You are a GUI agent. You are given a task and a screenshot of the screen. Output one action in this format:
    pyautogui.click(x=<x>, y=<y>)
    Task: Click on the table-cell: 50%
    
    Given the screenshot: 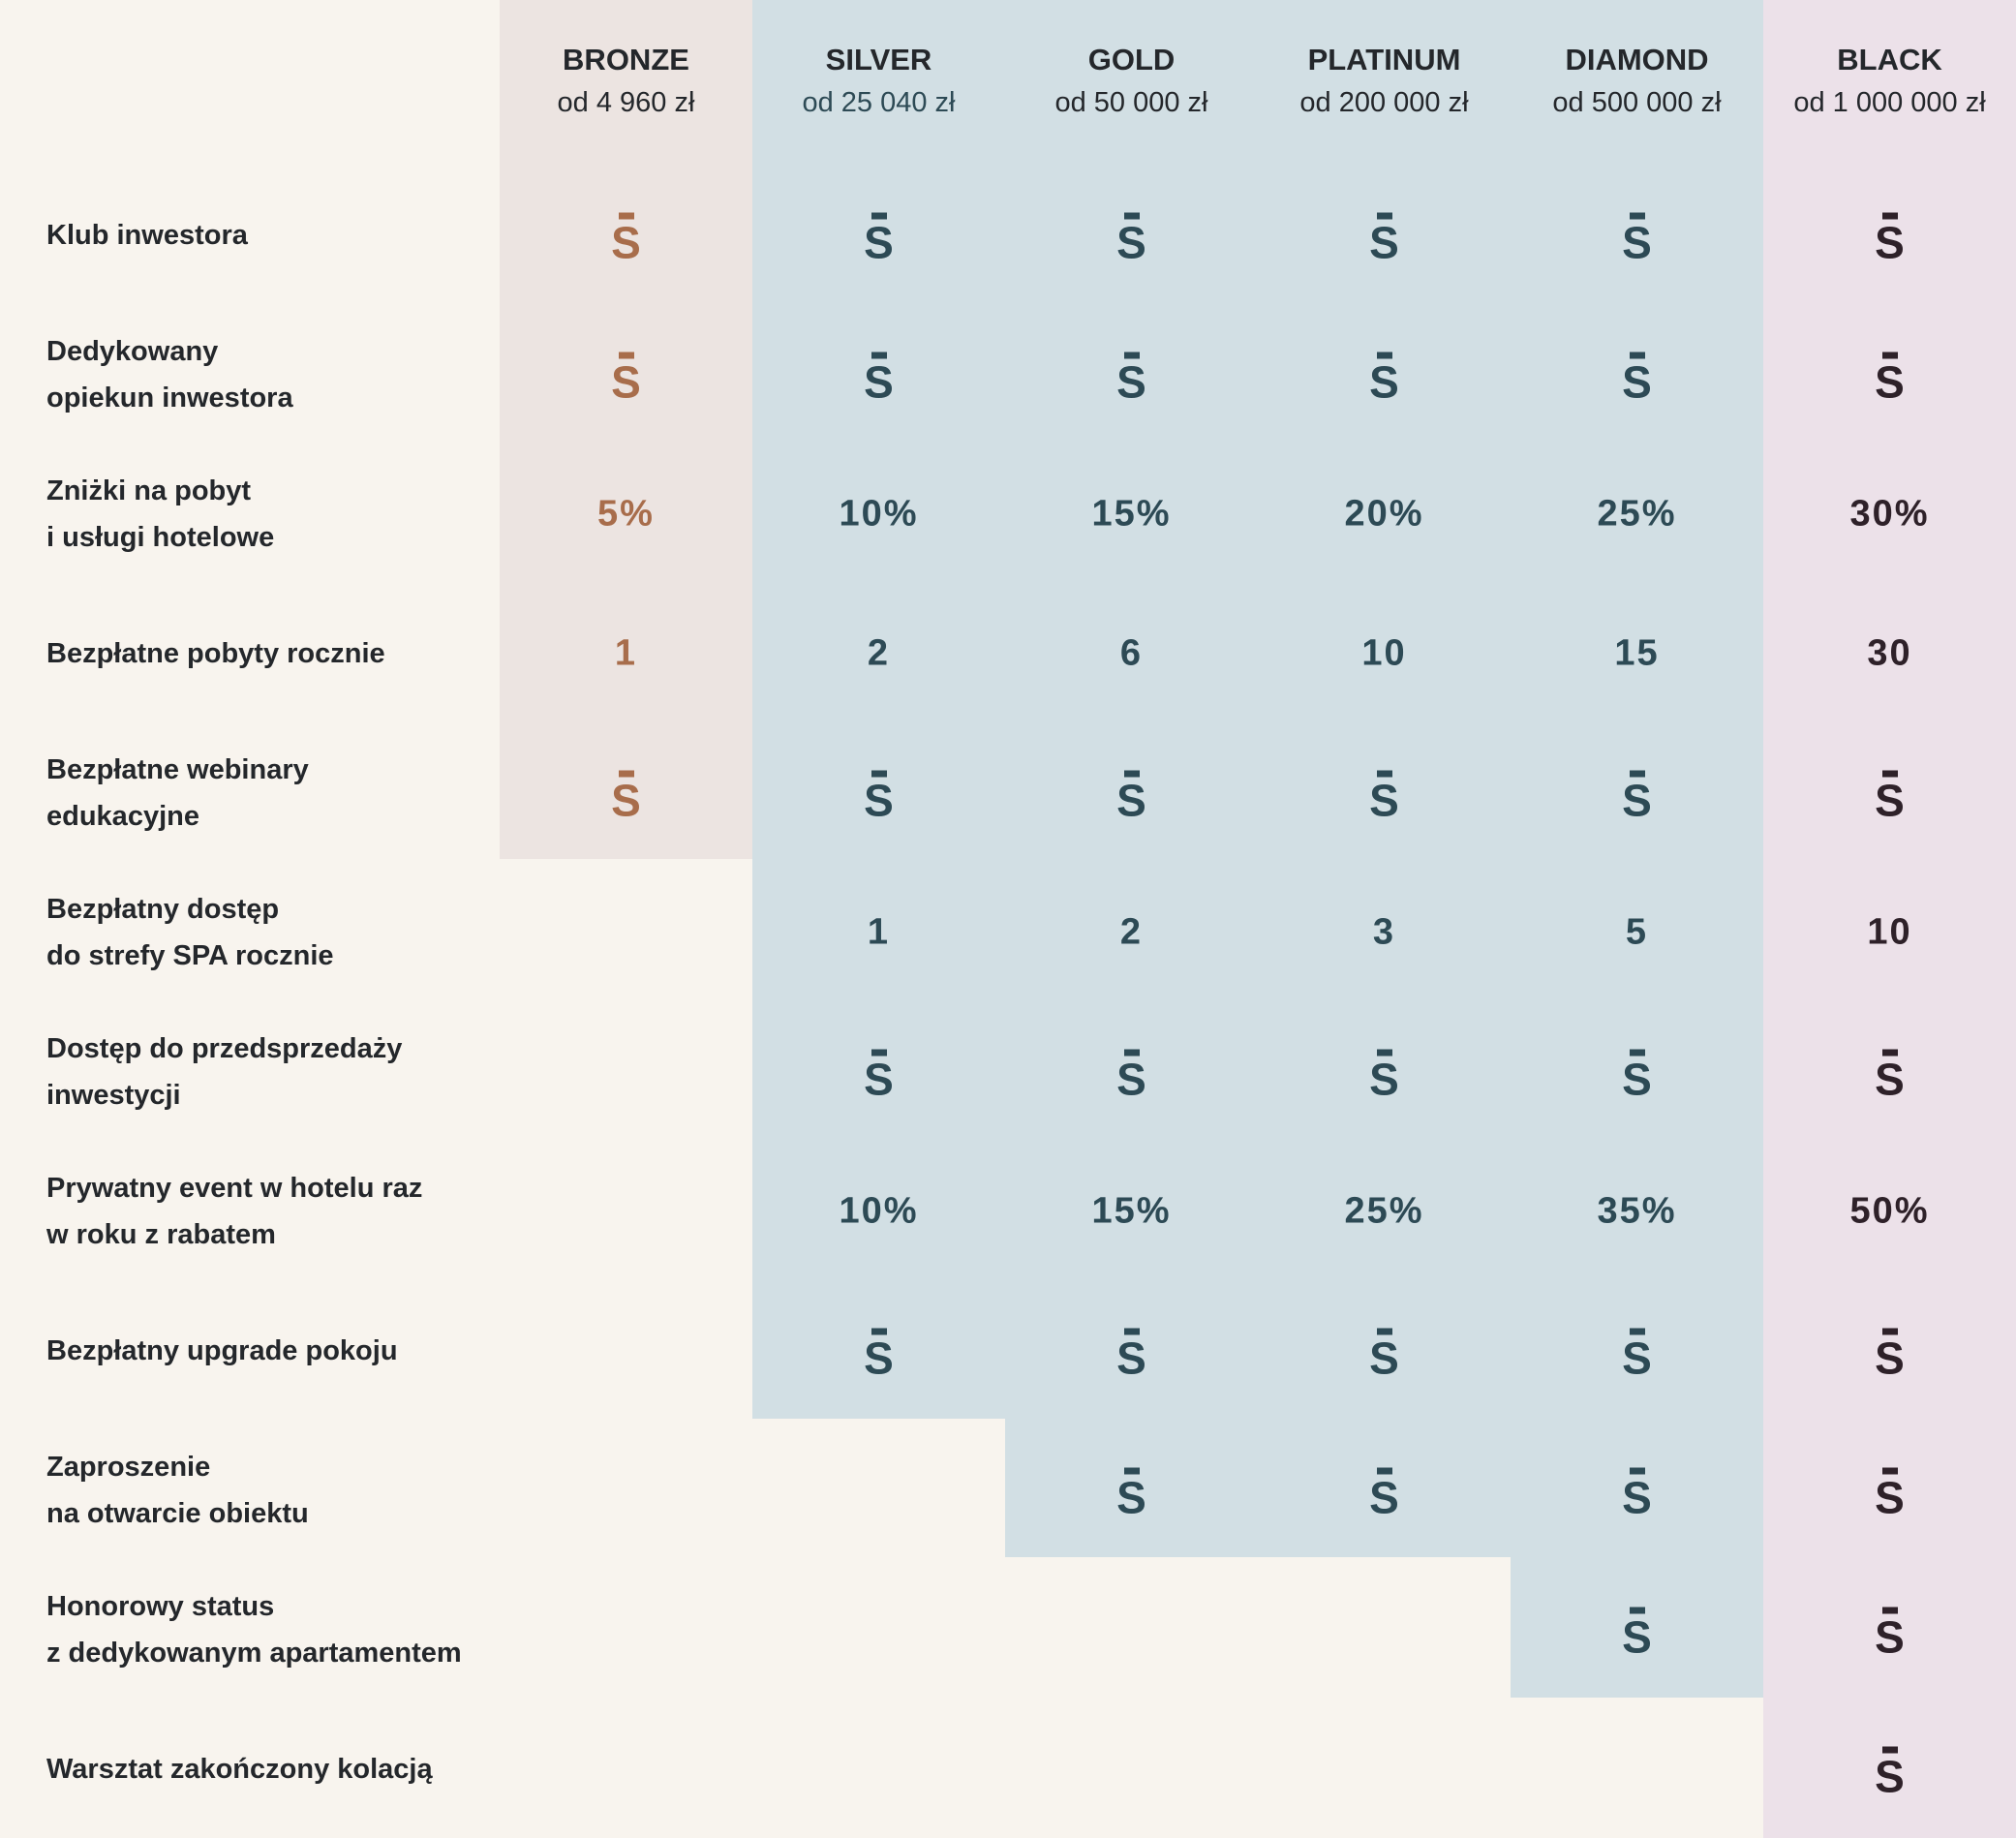 What is the action you would take?
    pyautogui.click(x=1890, y=1212)
    